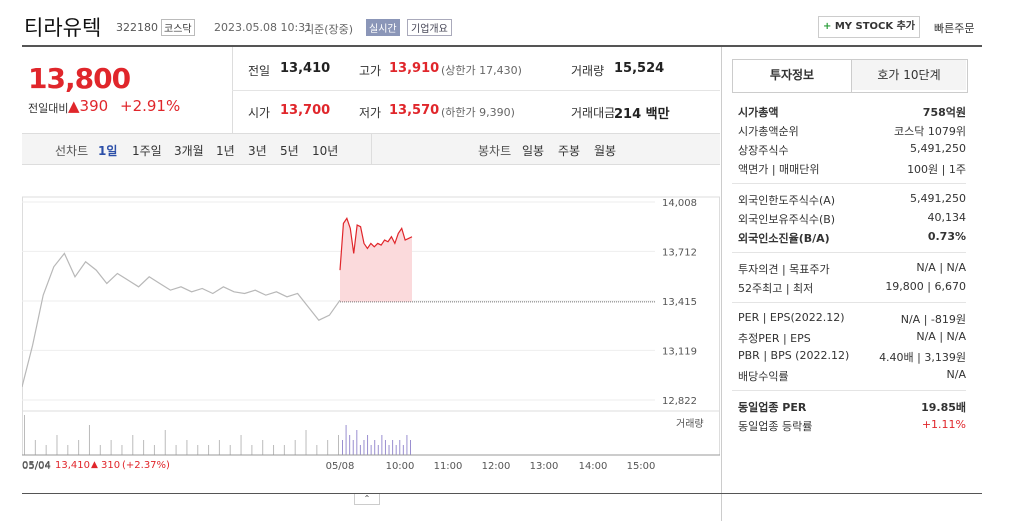  What do you see at coordinates (414, 110) in the screenshot?
I see `info-value: 13,570` at bounding box center [414, 110].